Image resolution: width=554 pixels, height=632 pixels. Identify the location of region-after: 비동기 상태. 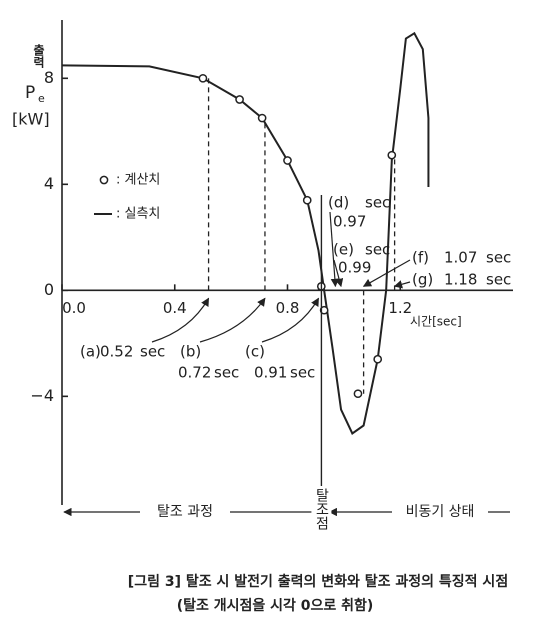
(440, 512).